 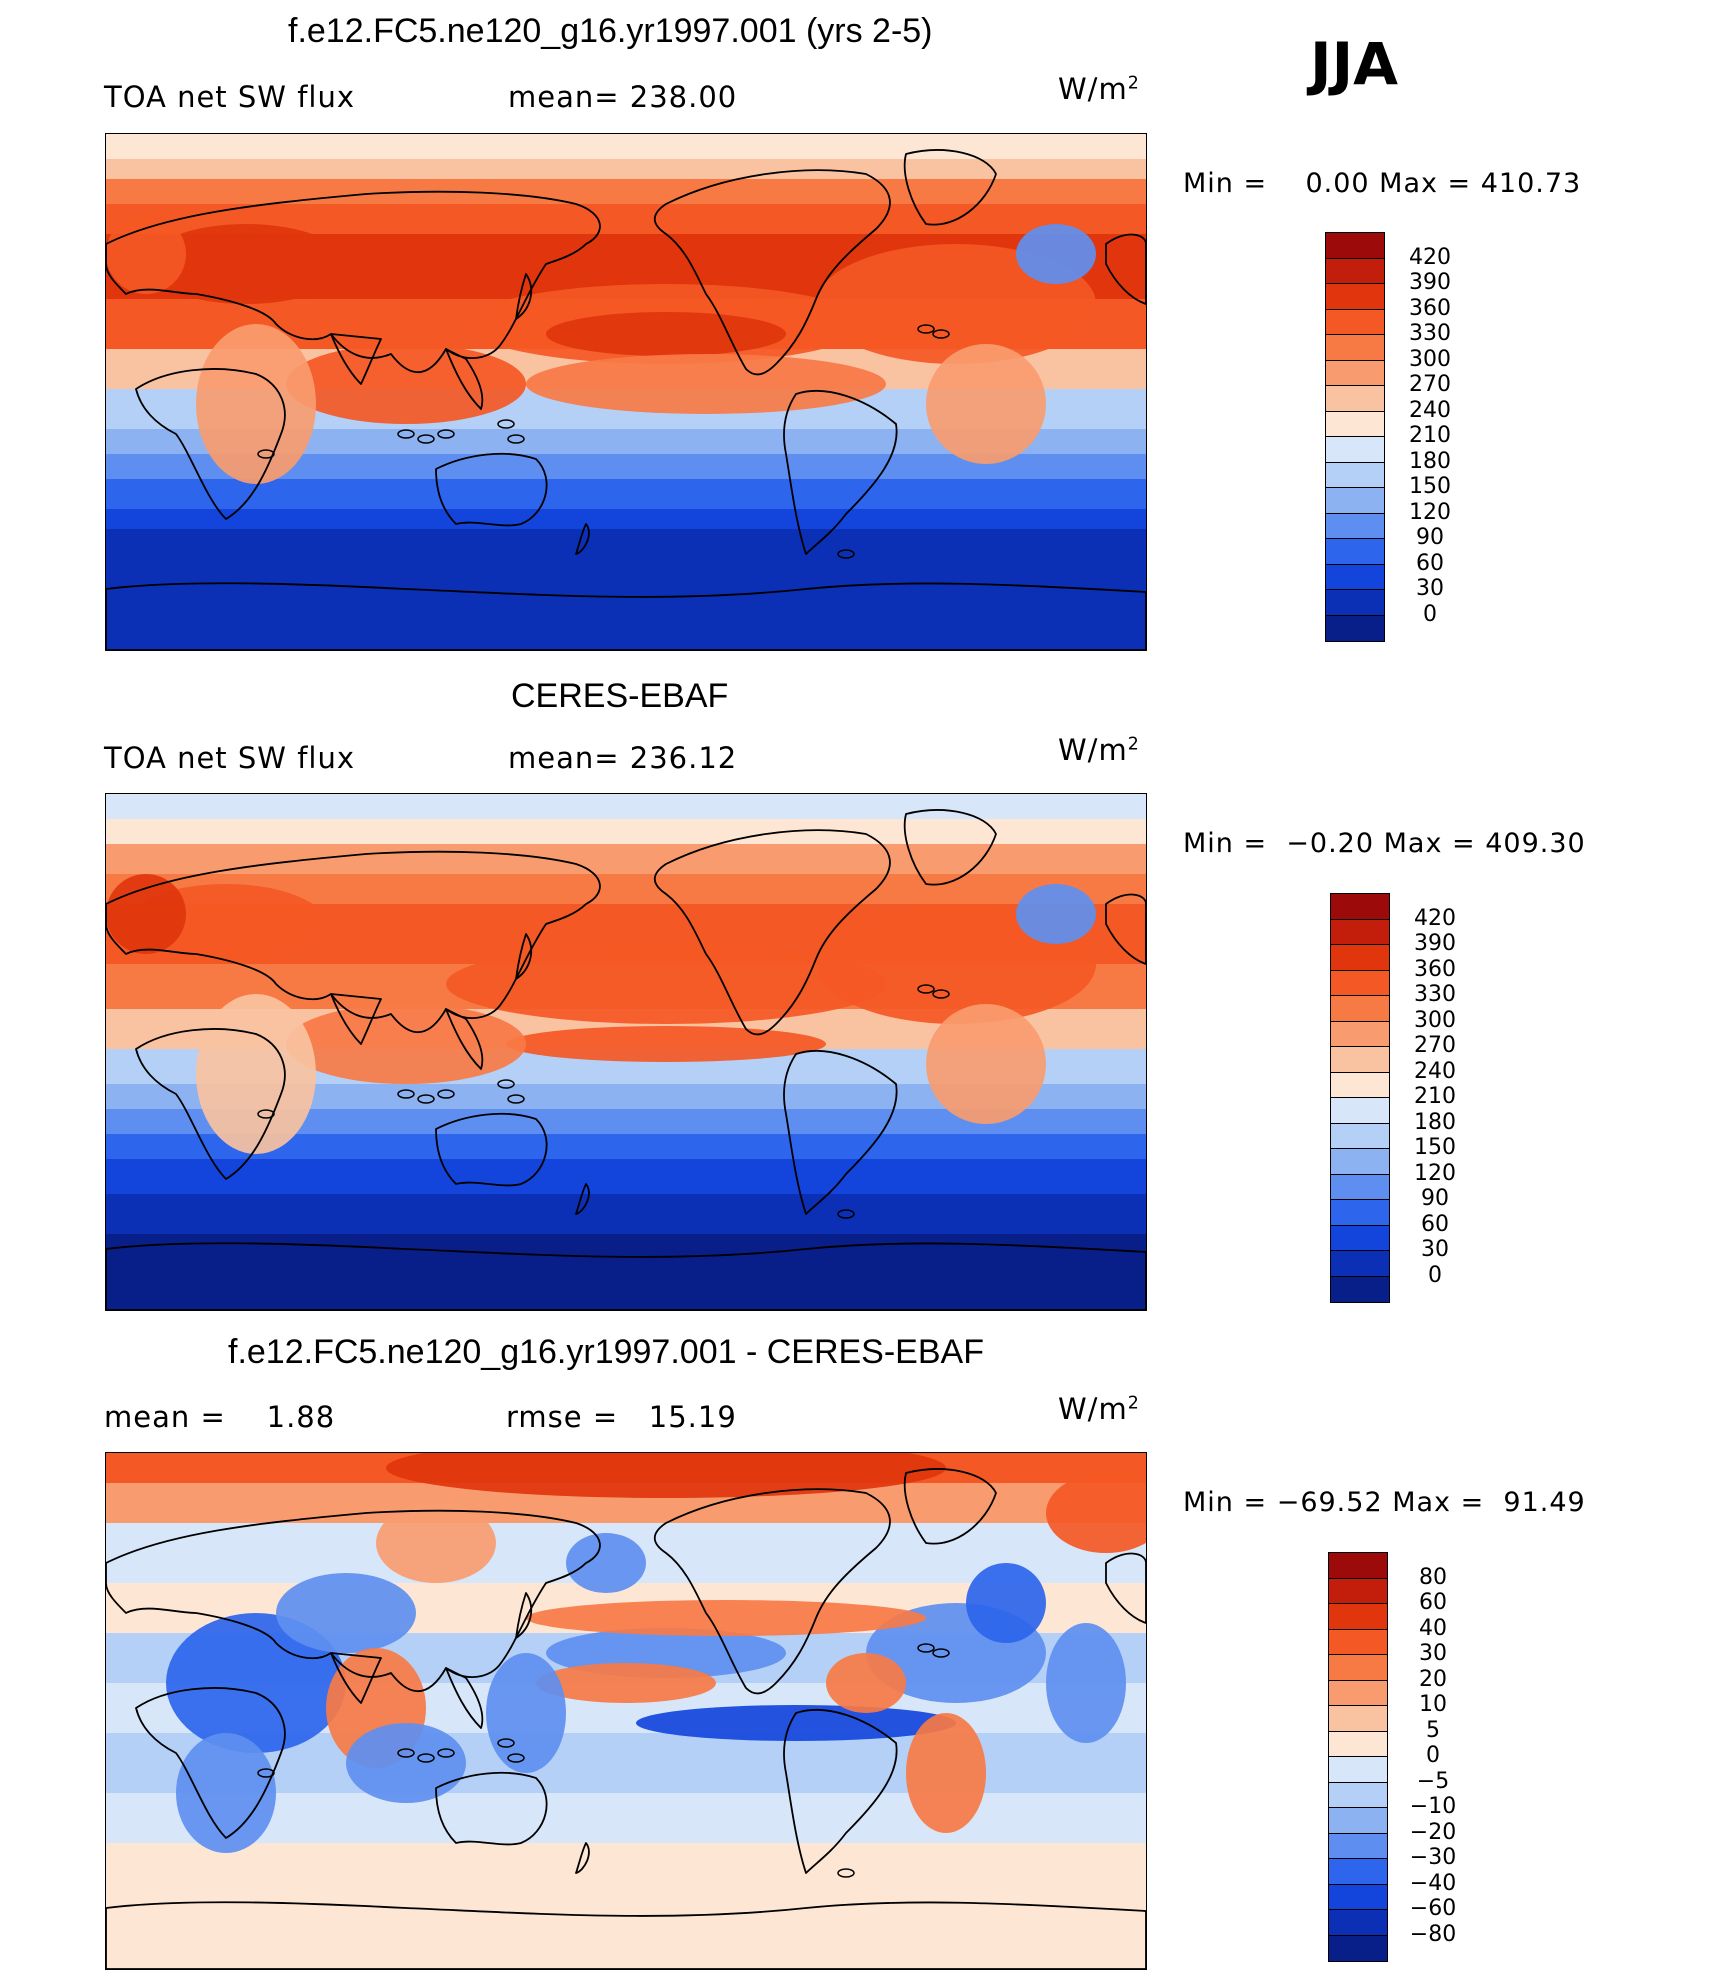 I want to click on colorbar-tick-label: 0, so click(x=1435, y=1275).